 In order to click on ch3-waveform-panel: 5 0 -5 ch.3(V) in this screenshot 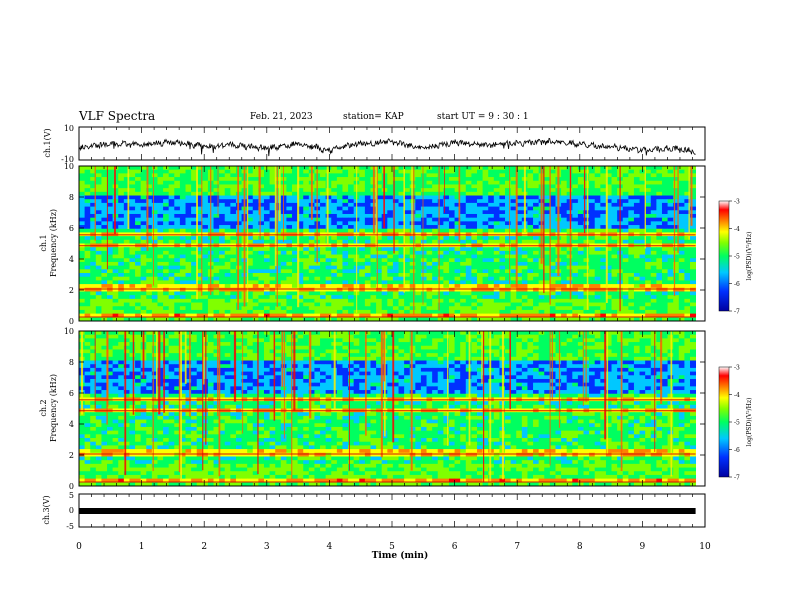, I will do `click(374, 511)`.